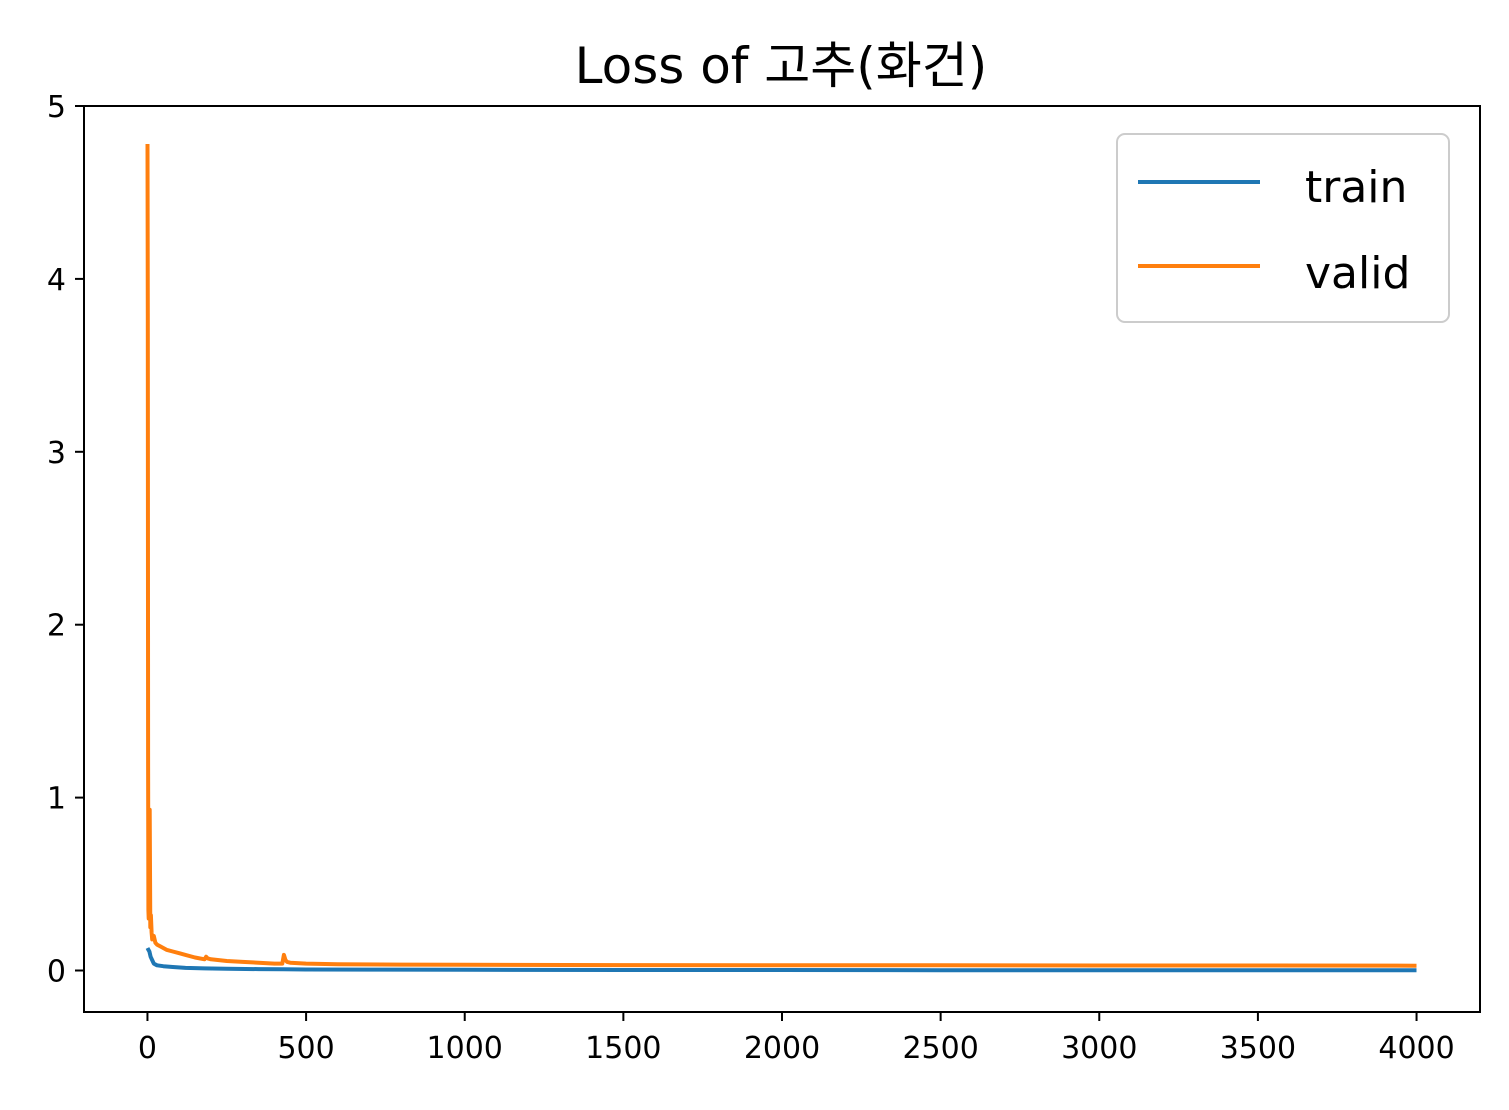  Describe the element at coordinates (940, 1048) in the screenshot. I see `x-tick-label: 2500` at that location.